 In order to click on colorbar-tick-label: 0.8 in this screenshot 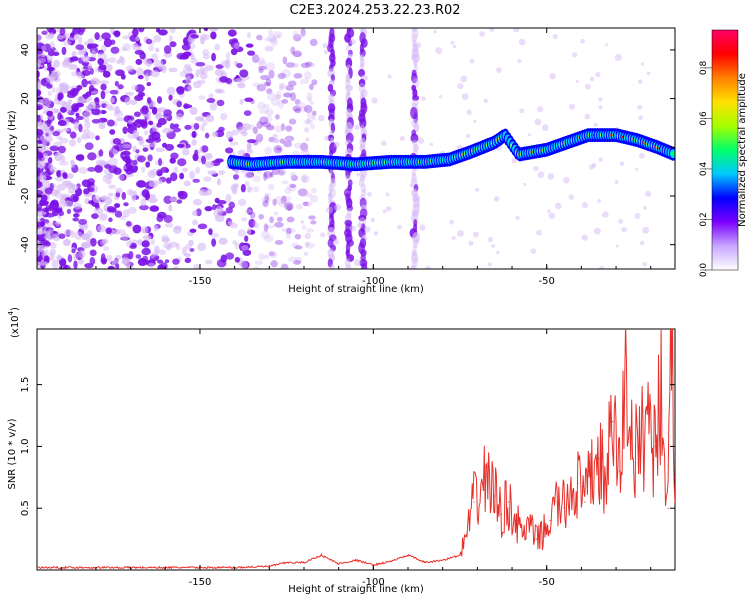, I will do `click(704, 67)`.